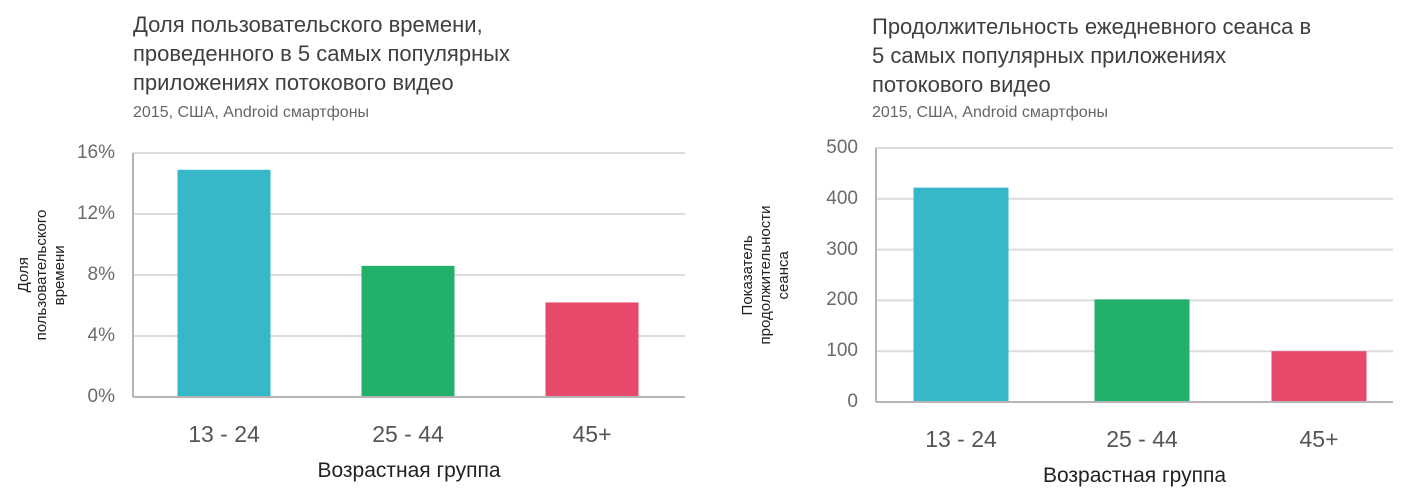 The height and width of the screenshot is (503, 1427). What do you see at coordinates (101, 274) in the screenshot?
I see `y-tick-label: 8%` at bounding box center [101, 274].